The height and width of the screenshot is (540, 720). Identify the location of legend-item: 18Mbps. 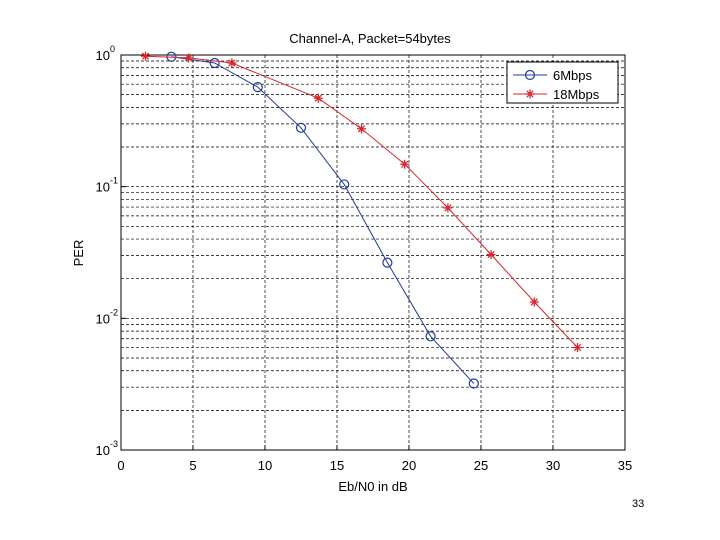
(556, 94).